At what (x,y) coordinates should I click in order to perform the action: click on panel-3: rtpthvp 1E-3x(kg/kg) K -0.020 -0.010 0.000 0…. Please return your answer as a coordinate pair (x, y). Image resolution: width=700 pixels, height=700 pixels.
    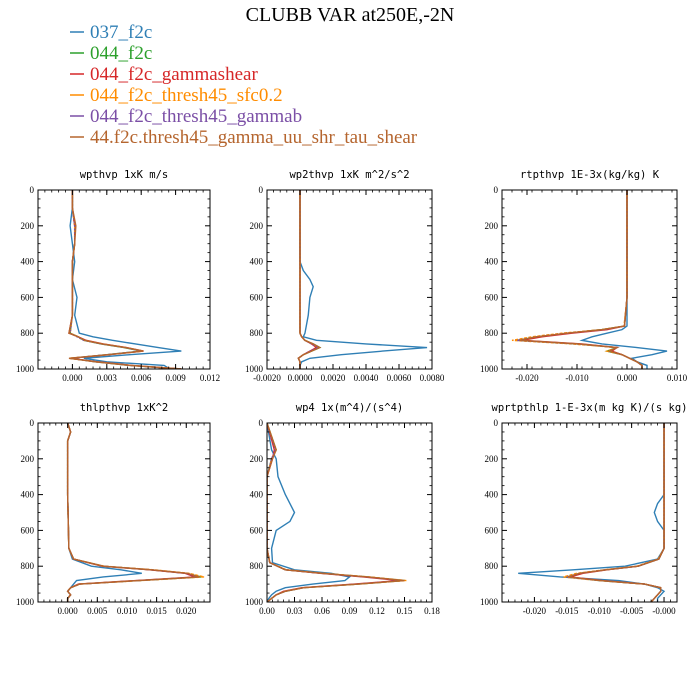
    Looking at the image, I should click on (584, 276).